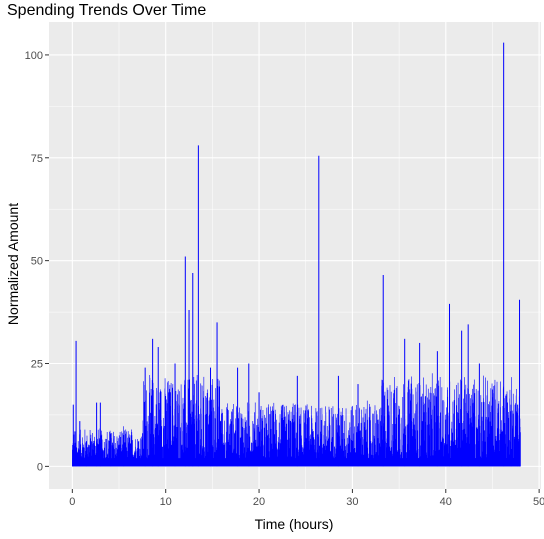 Image resolution: width=544 pixels, height=539 pixels. What do you see at coordinates (37, 365) in the screenshot?
I see `y-tick-label: 25` at bounding box center [37, 365].